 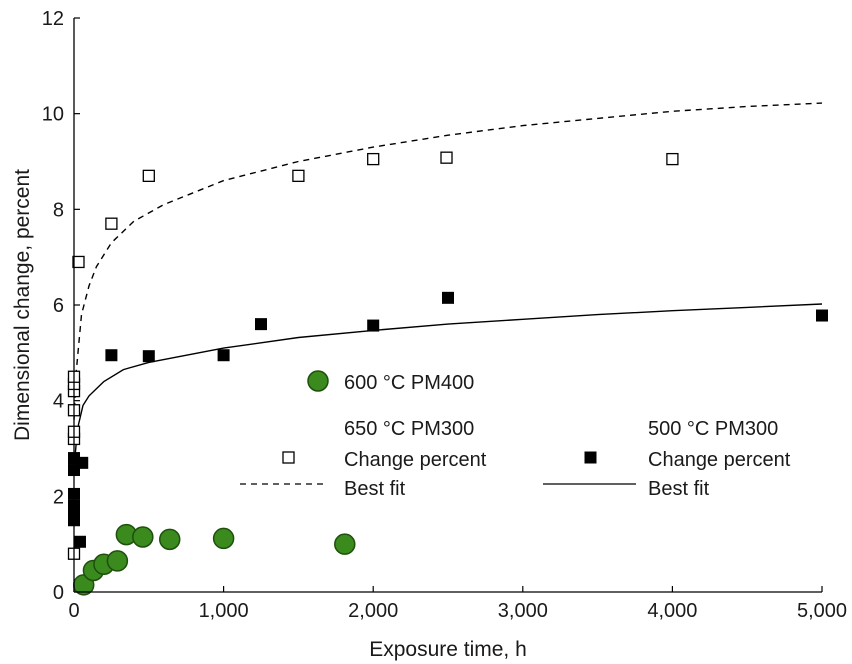 What do you see at coordinates (672, 611) in the screenshot?
I see `x-tick-label: 4,000` at bounding box center [672, 611].